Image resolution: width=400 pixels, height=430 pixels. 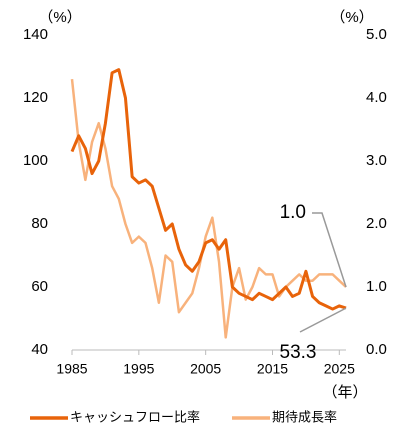 What do you see at coordinates (39, 349) in the screenshot?
I see `y-tick-label: 40` at bounding box center [39, 349].